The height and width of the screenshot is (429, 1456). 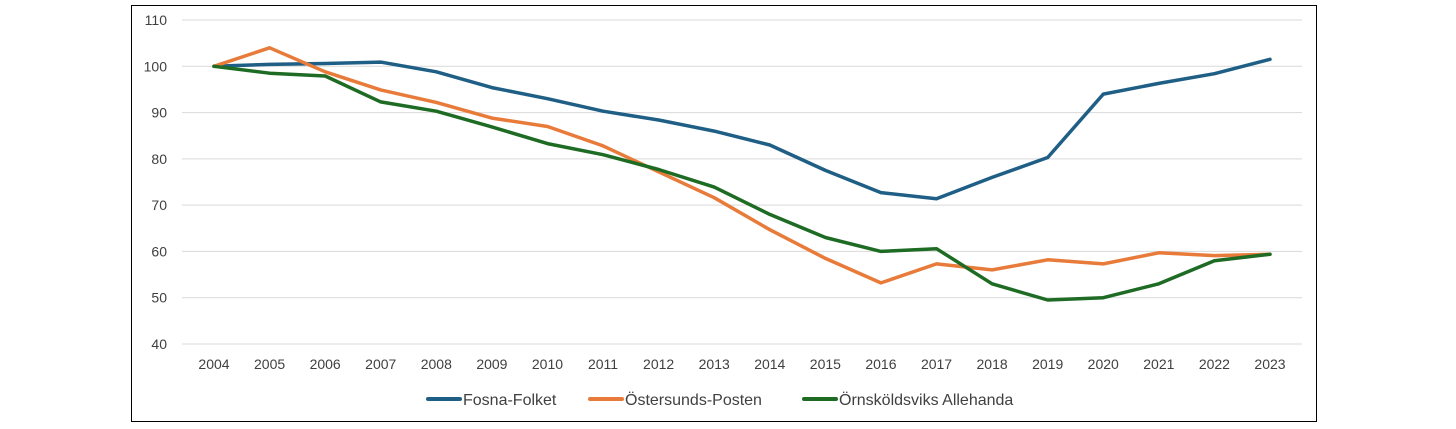 I want to click on y-tick-label: 70, so click(x=159, y=205).